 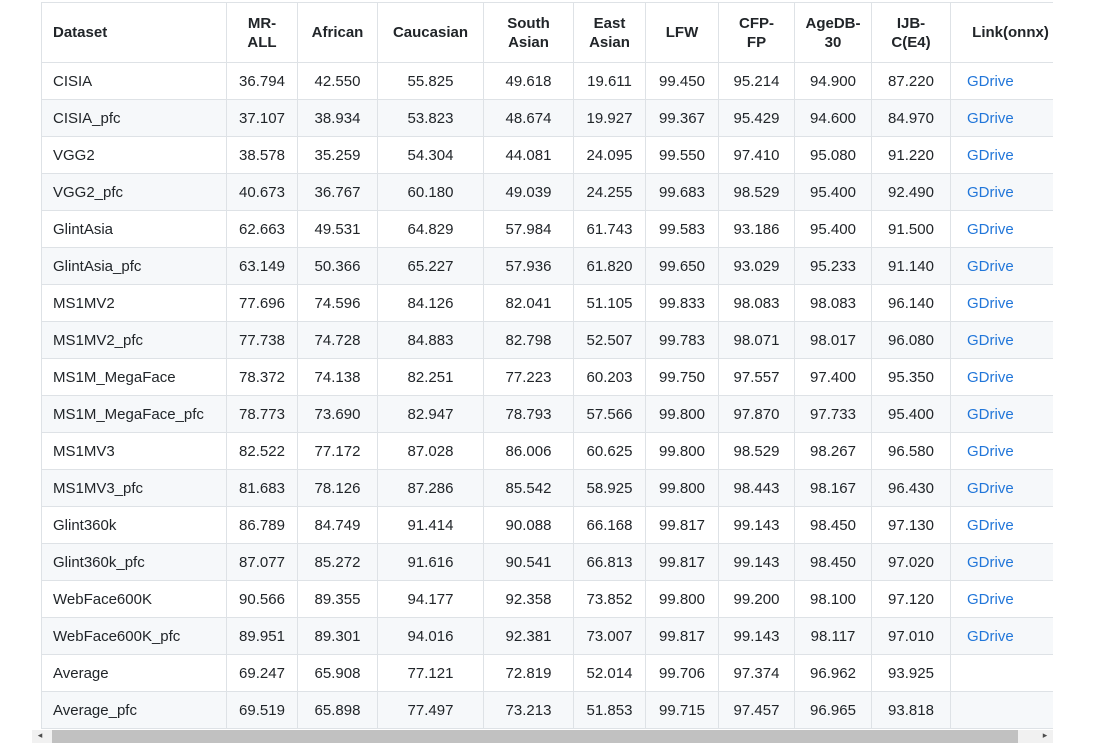 I want to click on value-cell: 95.214, so click(x=756, y=81).